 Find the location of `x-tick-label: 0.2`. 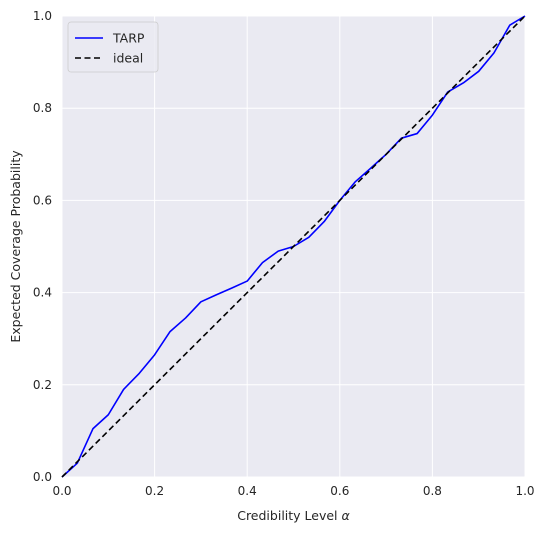

x-tick-label: 0.2 is located at coordinates (154, 491).